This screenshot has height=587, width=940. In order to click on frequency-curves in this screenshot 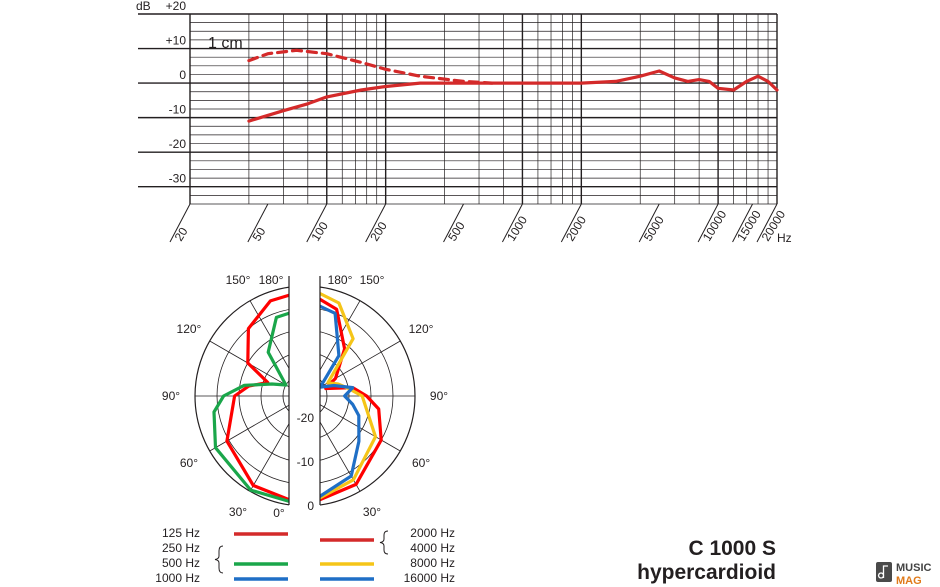, I will do `click(513, 85)`.